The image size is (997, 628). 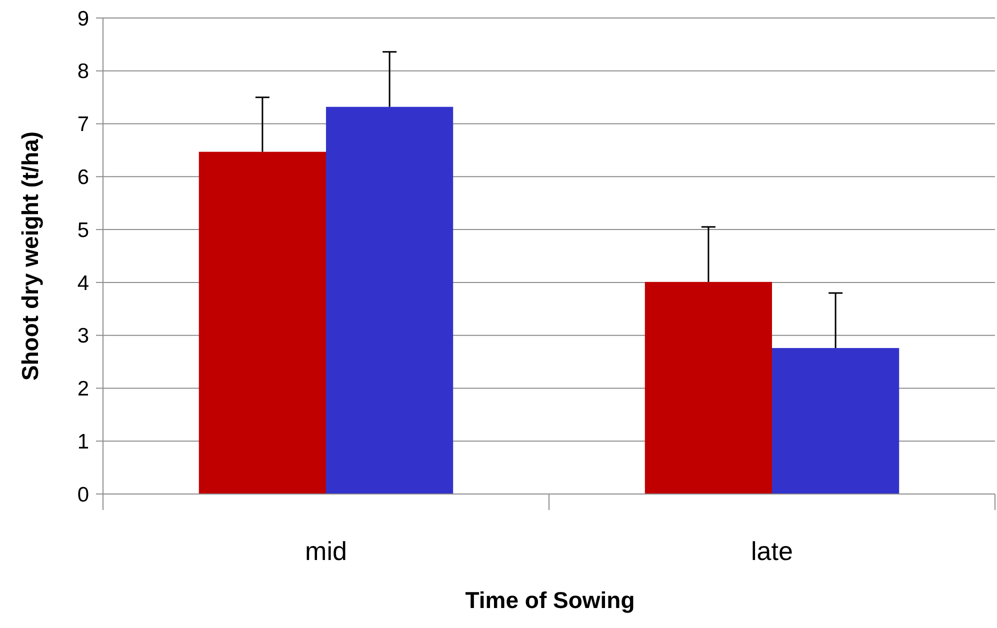 I want to click on y-tick-label: 7, so click(x=83, y=124).